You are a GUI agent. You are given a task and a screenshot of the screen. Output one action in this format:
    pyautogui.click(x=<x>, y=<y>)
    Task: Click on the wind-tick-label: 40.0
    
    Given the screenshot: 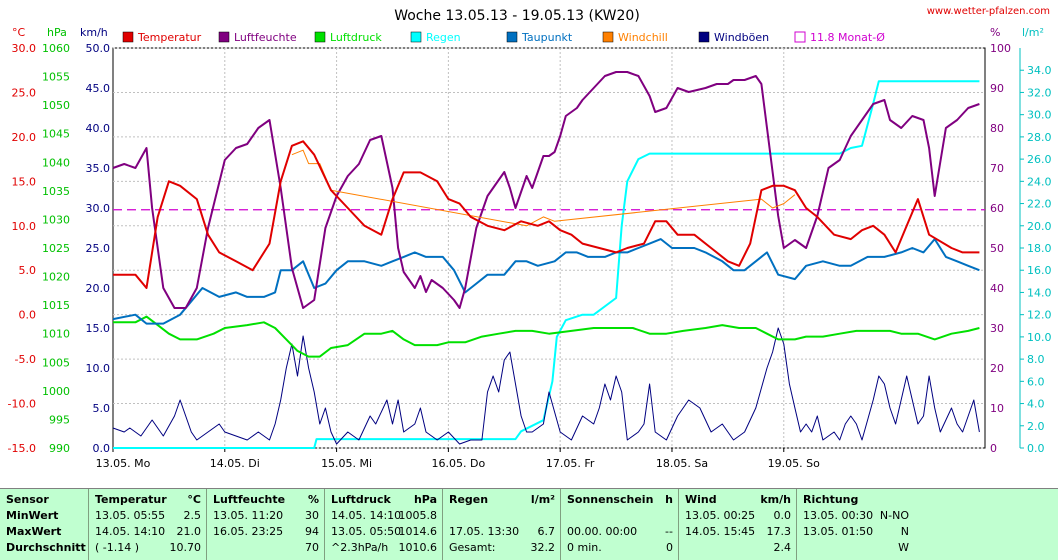 What is the action you would take?
    pyautogui.click(x=98, y=128)
    